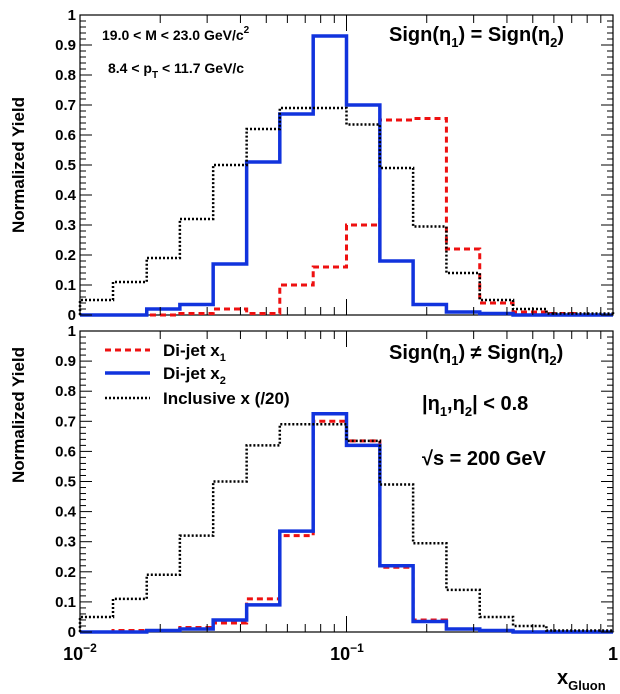  What do you see at coordinates (613, 654) in the screenshot?
I see `x-tick-label-1: 1` at bounding box center [613, 654].